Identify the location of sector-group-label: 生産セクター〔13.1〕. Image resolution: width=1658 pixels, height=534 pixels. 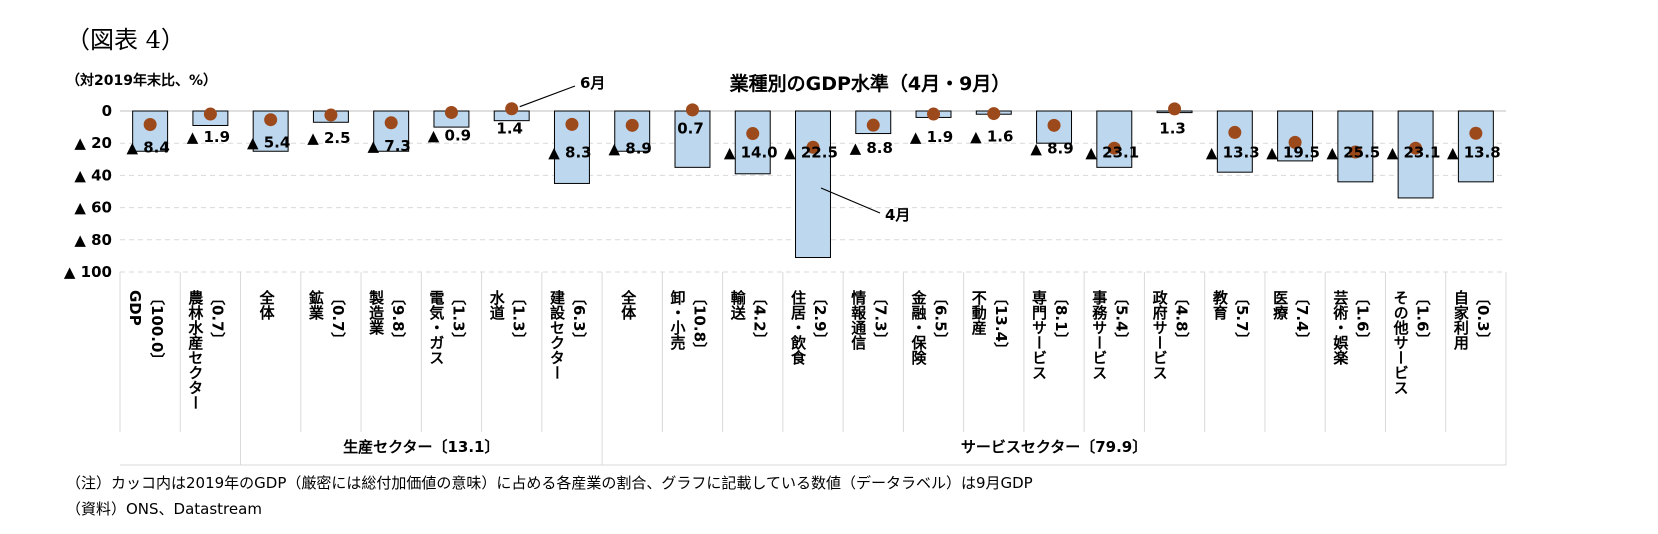
(421, 447).